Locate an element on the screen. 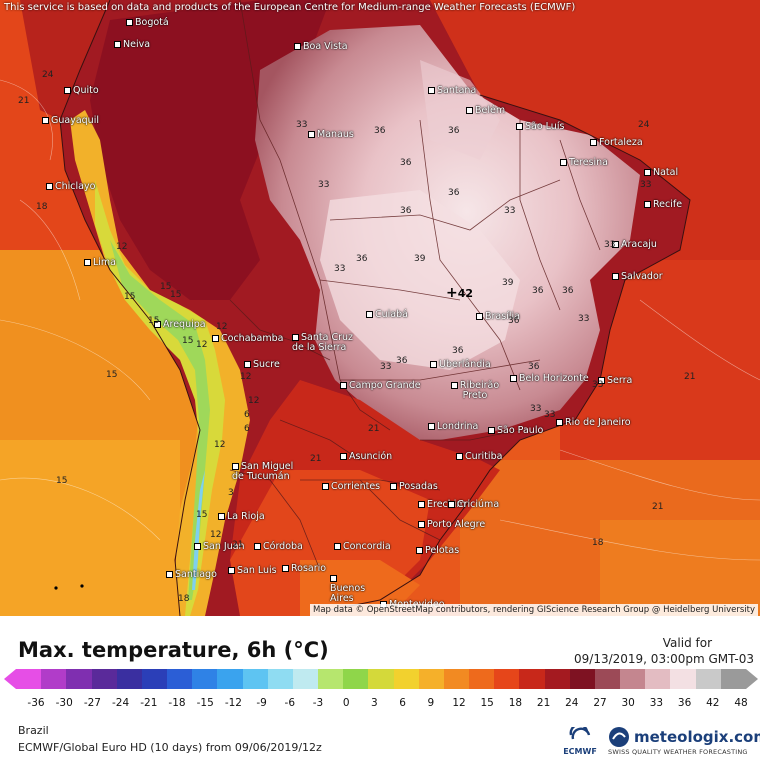  colorbar-tick-label: 21 is located at coordinates (543, 703).